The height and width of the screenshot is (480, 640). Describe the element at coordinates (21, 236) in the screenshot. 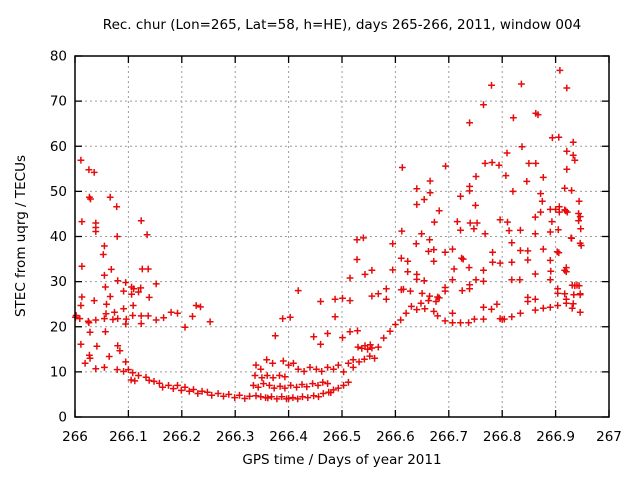

I see `y-axis-label: STEC from uqrg / TECUs` at that location.